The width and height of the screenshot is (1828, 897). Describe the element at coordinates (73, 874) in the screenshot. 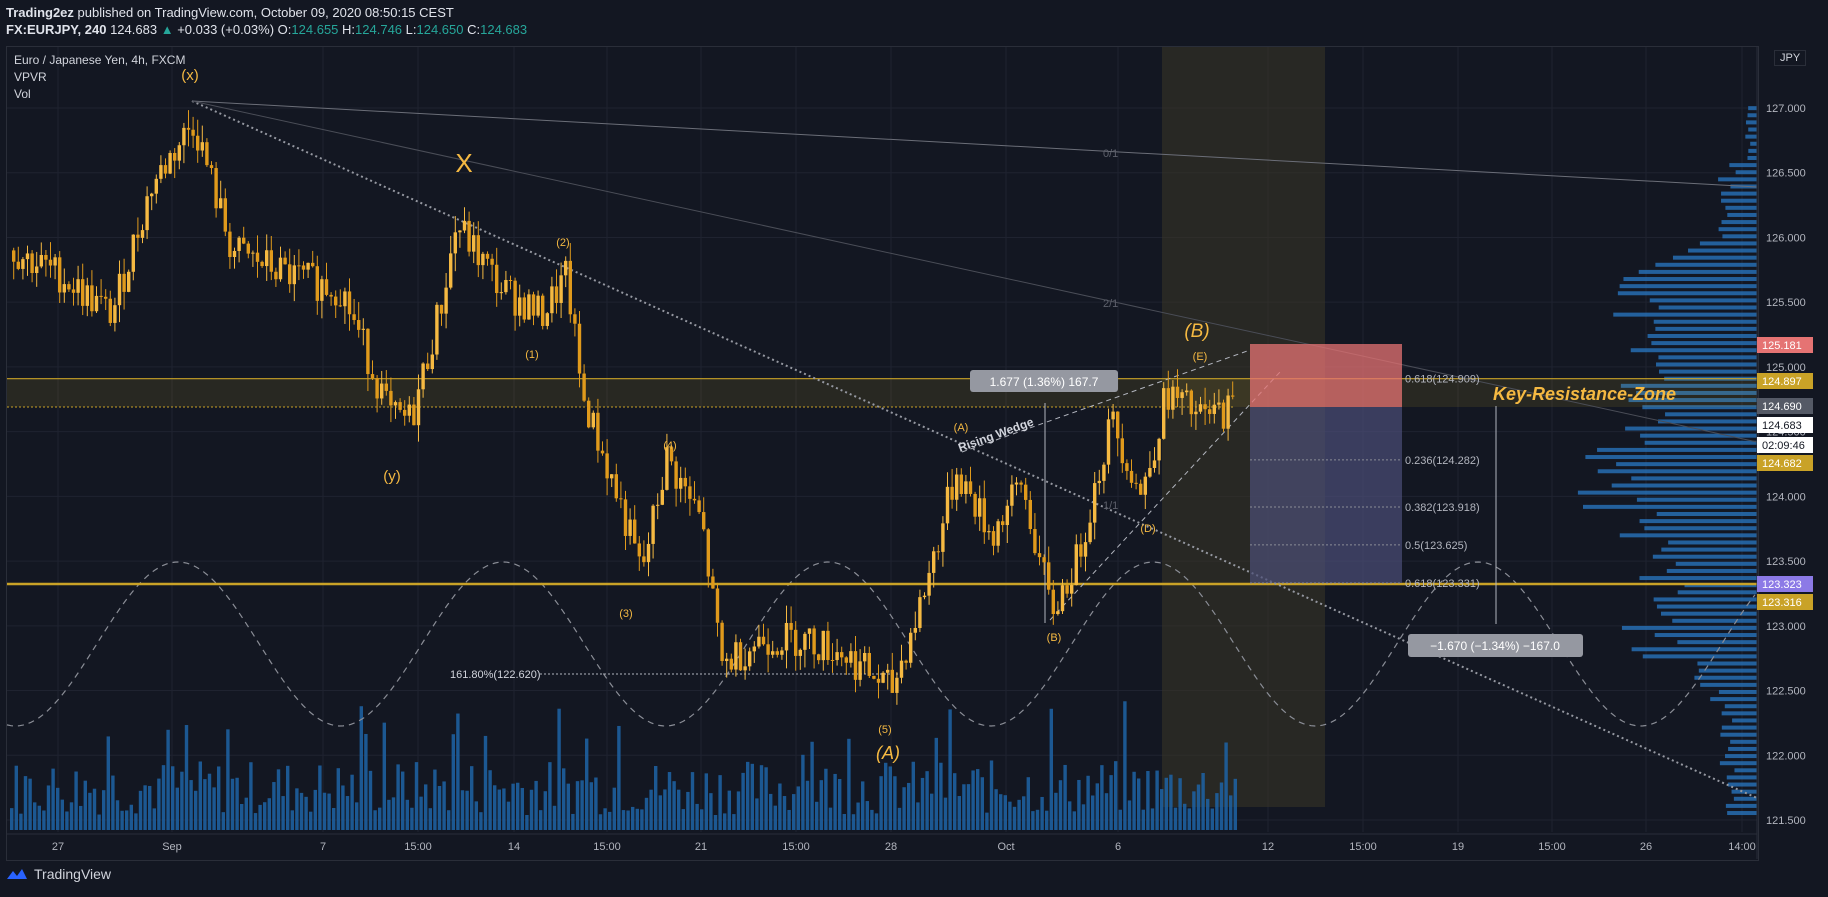

I see `brand-label: TradingView` at that location.